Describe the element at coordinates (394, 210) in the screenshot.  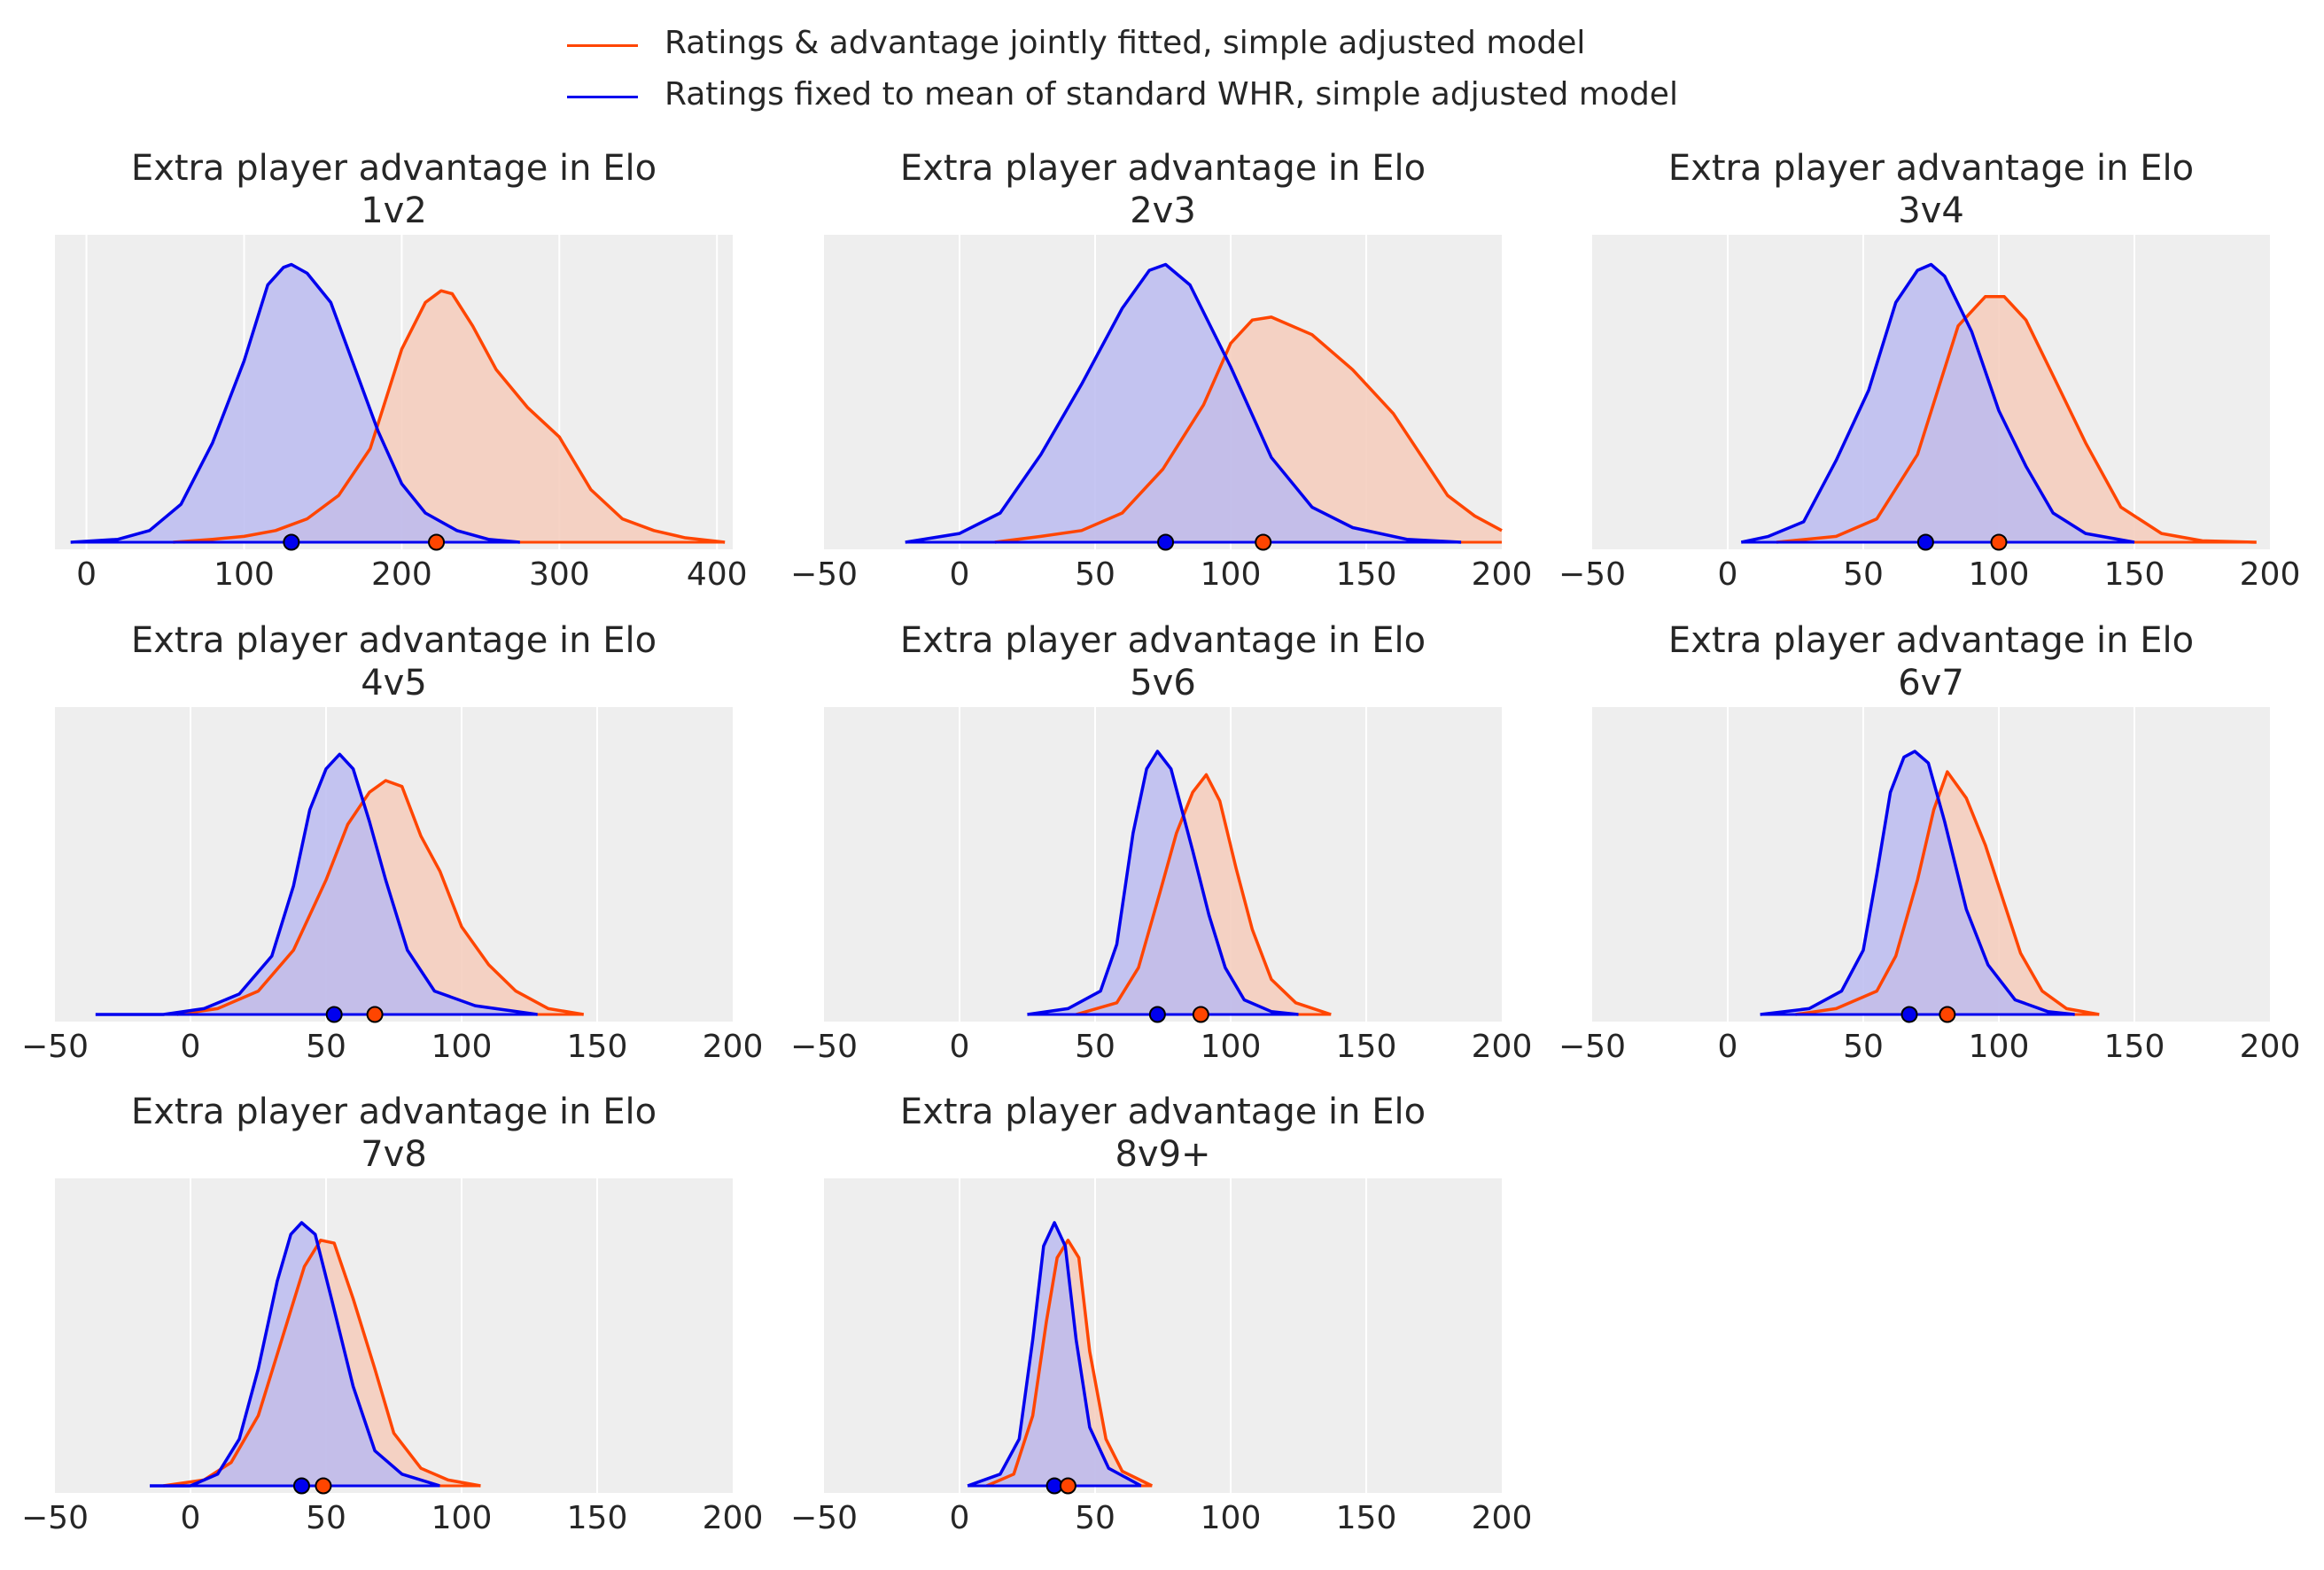
I see `panel-subtitle: 1v2` at that location.